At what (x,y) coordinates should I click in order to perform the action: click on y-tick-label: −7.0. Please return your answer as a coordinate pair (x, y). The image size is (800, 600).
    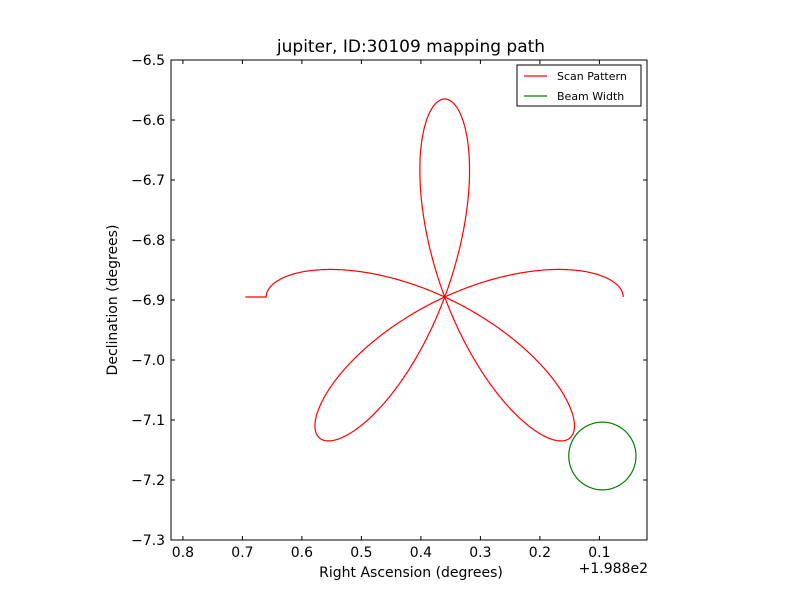
    Looking at the image, I should click on (148, 361).